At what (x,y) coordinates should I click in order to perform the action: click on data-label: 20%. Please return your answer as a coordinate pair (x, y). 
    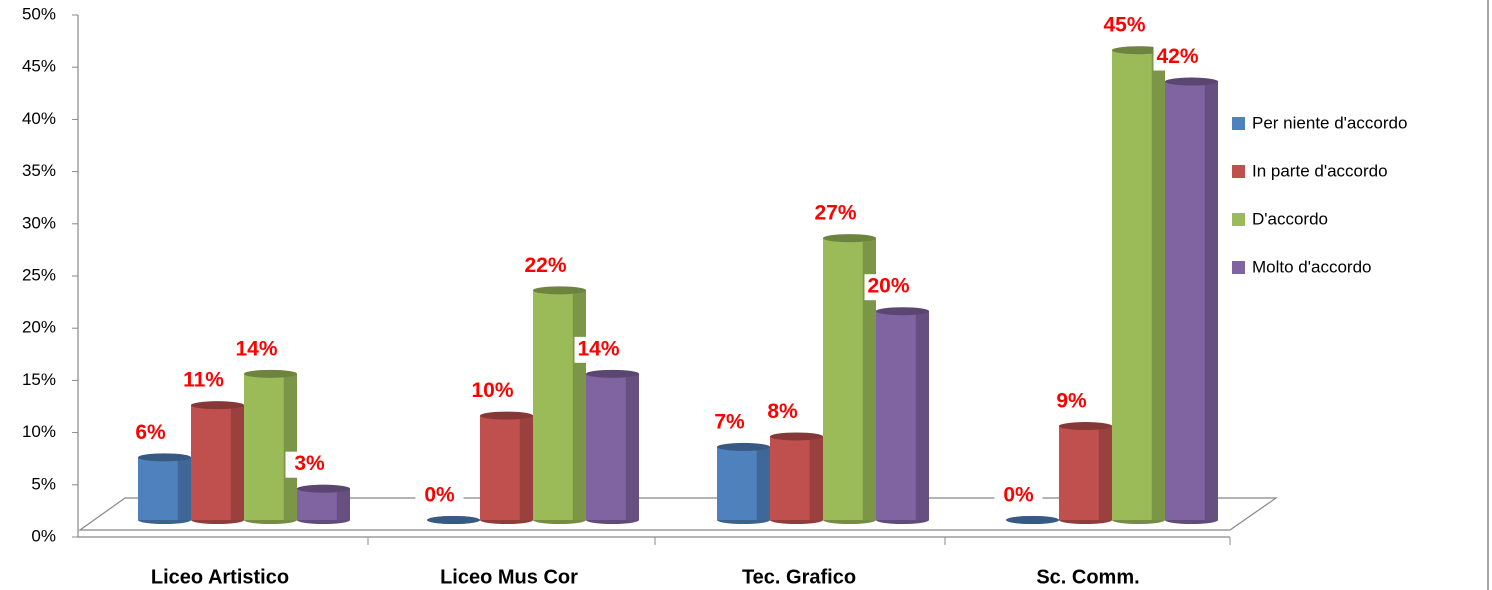
    Looking at the image, I should click on (888, 286).